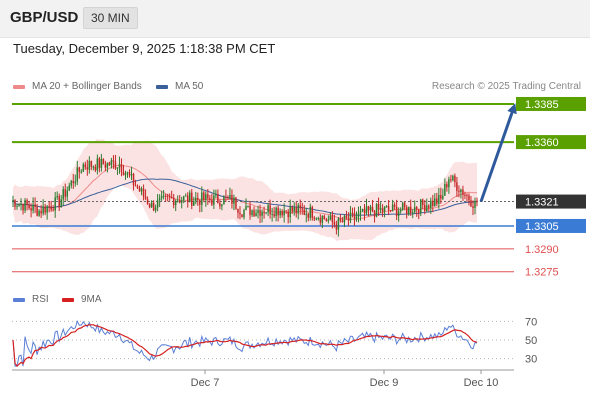 This screenshot has width=590, height=400. I want to click on timeframe-button: 30 MIN, so click(110, 18).